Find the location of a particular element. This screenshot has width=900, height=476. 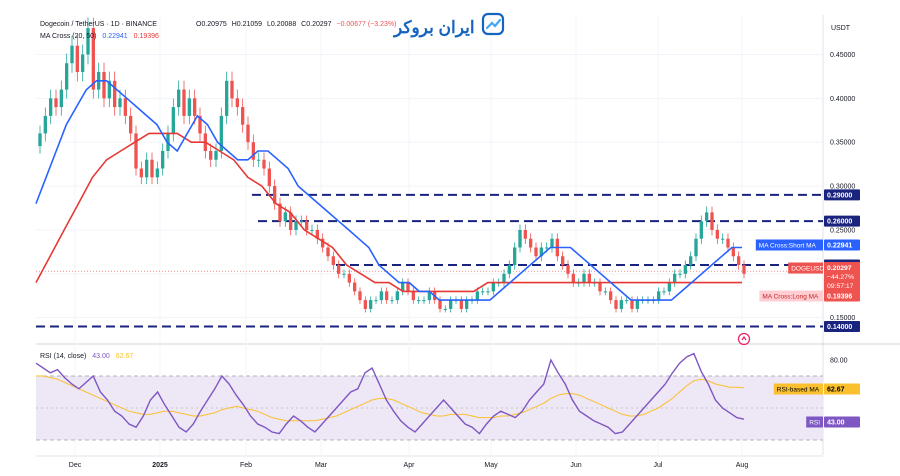

rsi-legend: RSI (14, close) 43.00 62.67 is located at coordinates (86, 356).